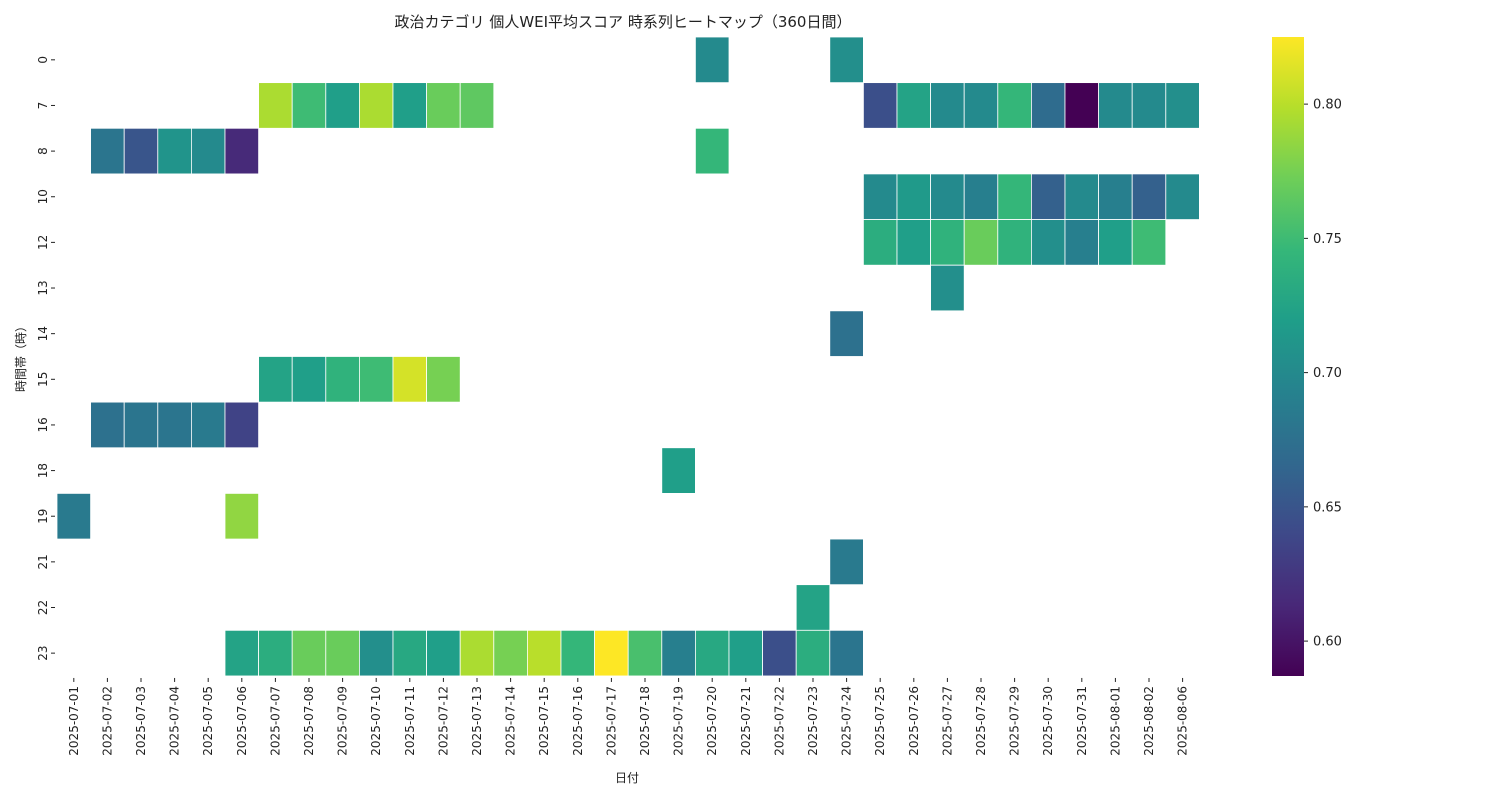 The width and height of the screenshot is (1500, 800). What do you see at coordinates (21, 356) in the screenshot?
I see `y-axis-label: 時間帯（時）` at bounding box center [21, 356].